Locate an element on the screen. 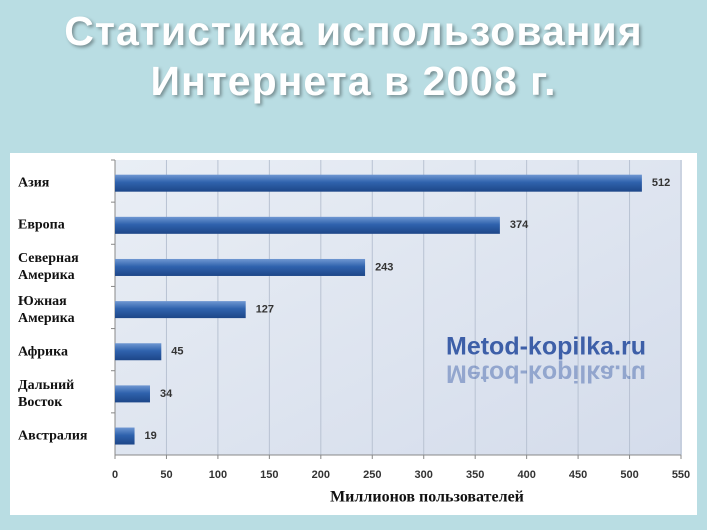 The height and width of the screenshot is (530, 707). category-label: Азия is located at coordinates (34, 183).